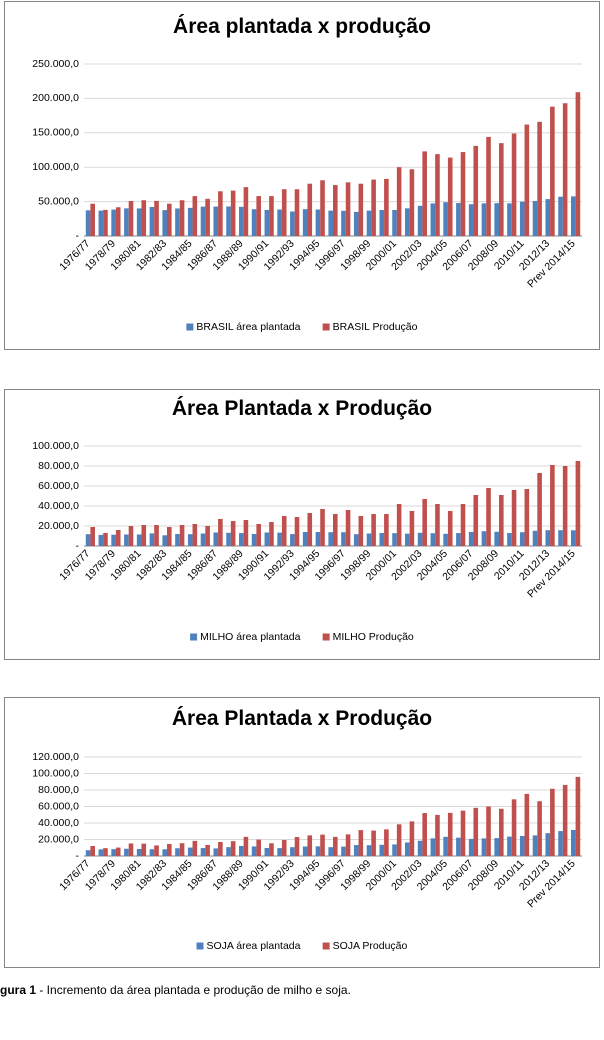  I want to click on chart-title: Área Plantada x Produção, so click(302, 408).